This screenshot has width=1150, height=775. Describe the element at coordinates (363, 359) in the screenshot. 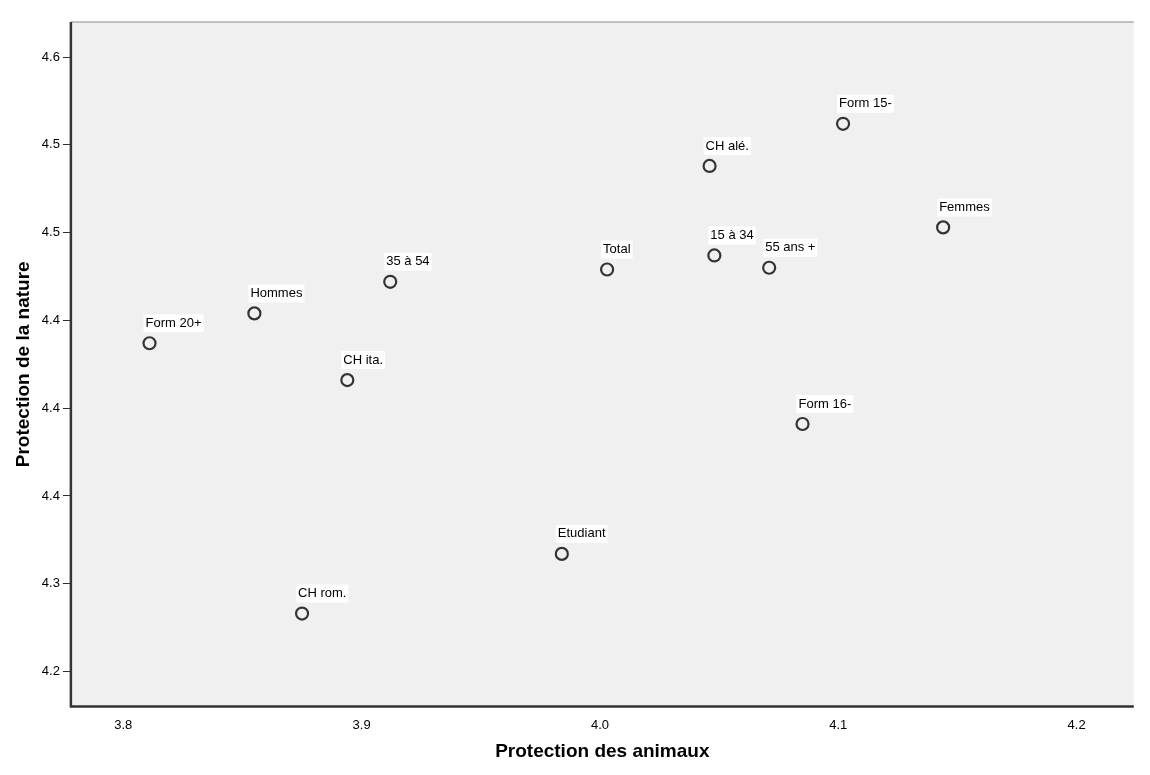

I see `annotation: CH ita.` at that location.